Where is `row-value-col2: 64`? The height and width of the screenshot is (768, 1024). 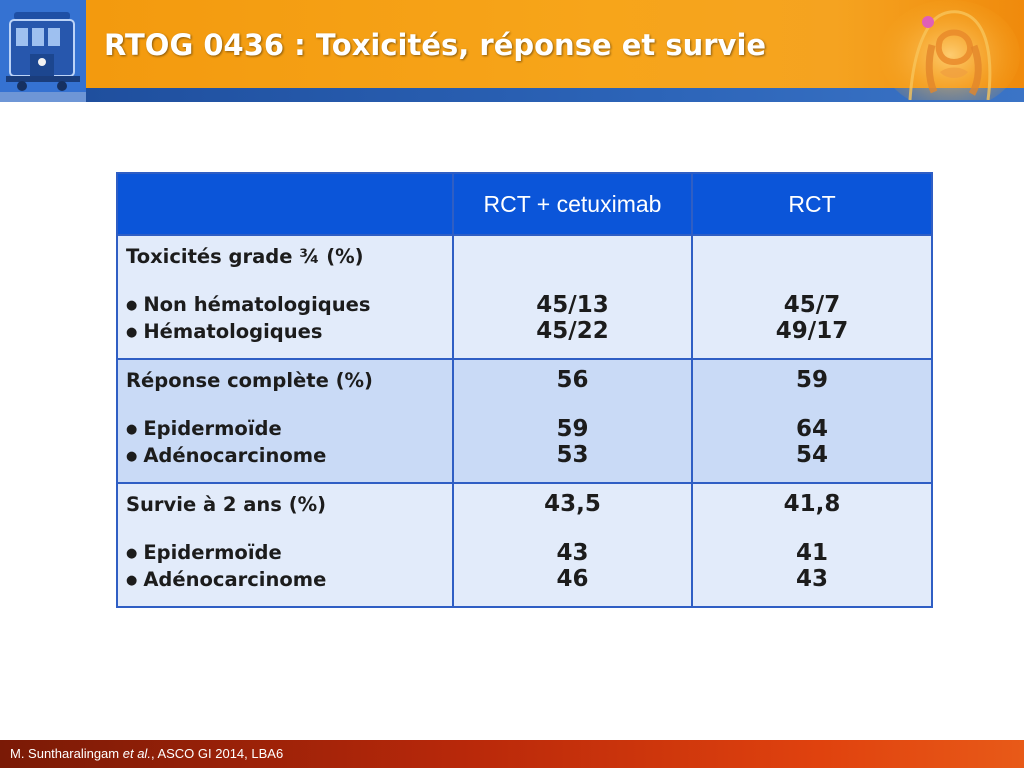 row-value-col2: 64 is located at coordinates (812, 421).